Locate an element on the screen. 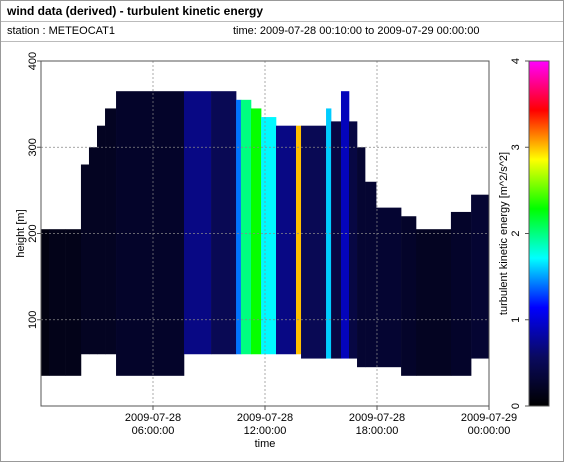 The image size is (564, 462). y-tick-label: 100 is located at coordinates (33, 320).